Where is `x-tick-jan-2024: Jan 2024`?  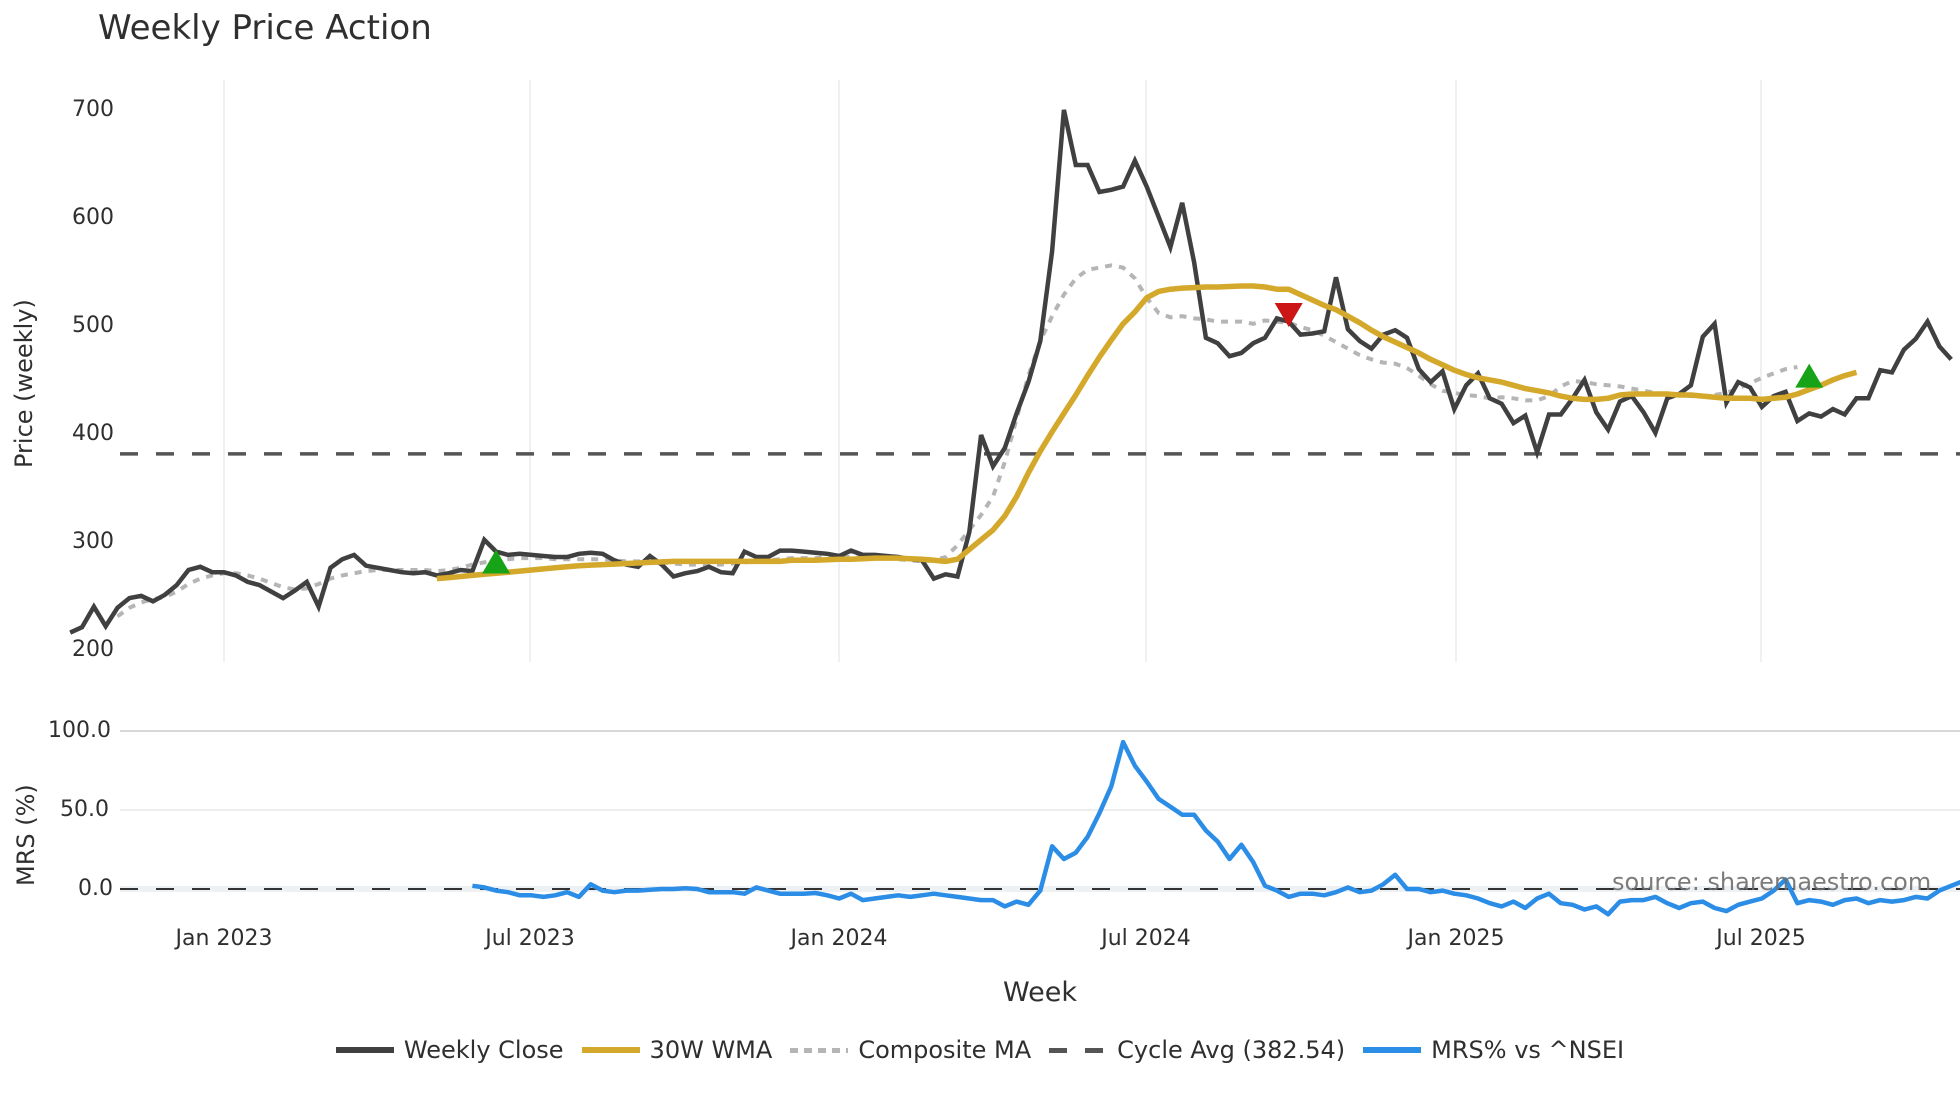 x-tick-jan-2024: Jan 2024 is located at coordinates (839, 938).